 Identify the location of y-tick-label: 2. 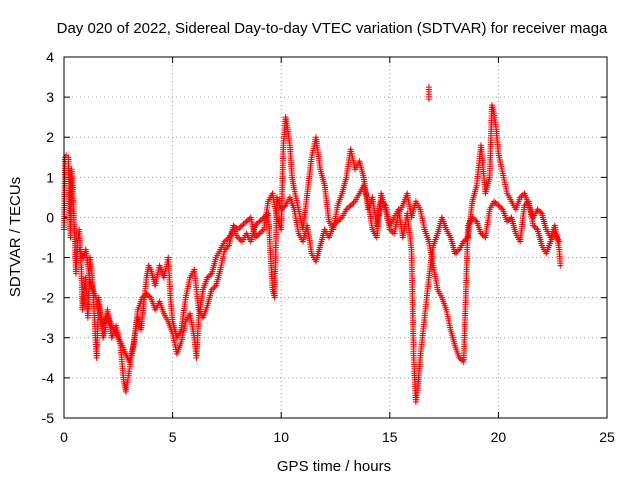
(50, 137).